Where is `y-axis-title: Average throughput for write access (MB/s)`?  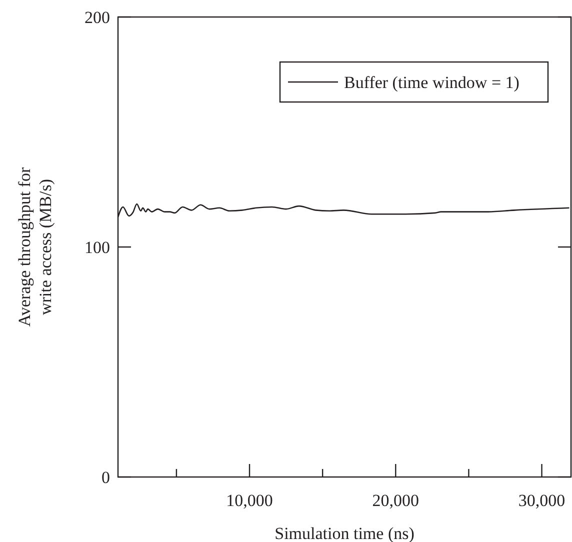 y-axis-title: Average throughput for write access (MB/s) is located at coordinates (35, 247).